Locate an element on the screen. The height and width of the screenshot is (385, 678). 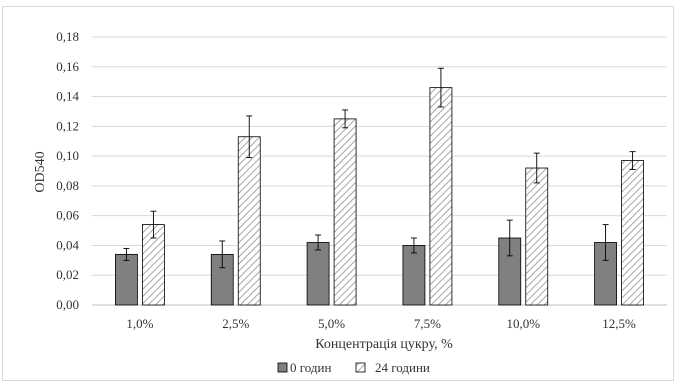
x-tick-label: 7,5% is located at coordinates (427, 323).